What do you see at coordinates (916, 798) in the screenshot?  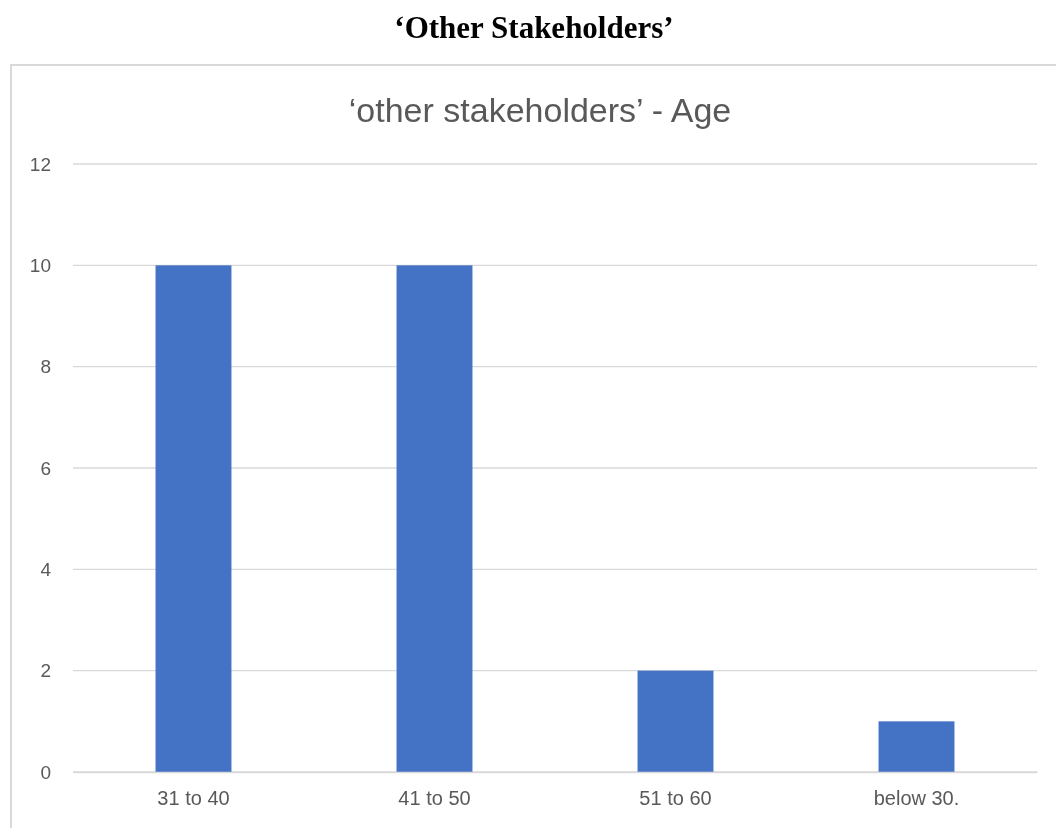 I see `x-tick-label: below 30.` at bounding box center [916, 798].